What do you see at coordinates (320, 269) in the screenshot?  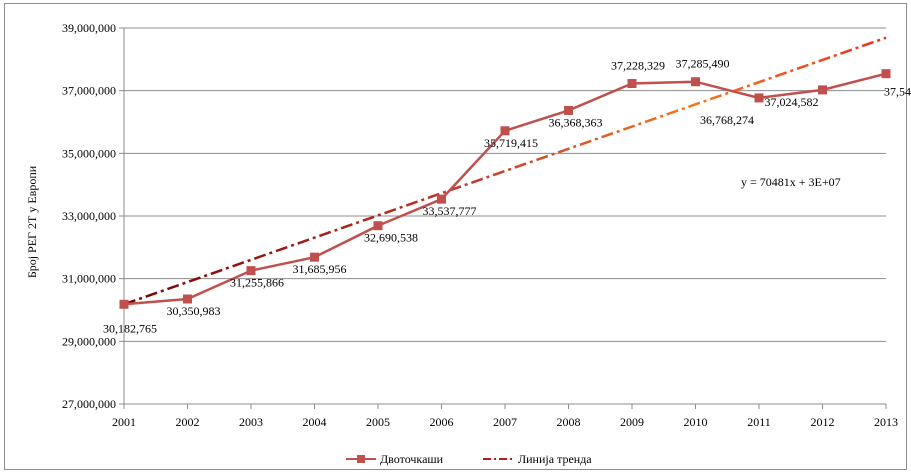 I see `data-label: 31,685,956` at bounding box center [320, 269].